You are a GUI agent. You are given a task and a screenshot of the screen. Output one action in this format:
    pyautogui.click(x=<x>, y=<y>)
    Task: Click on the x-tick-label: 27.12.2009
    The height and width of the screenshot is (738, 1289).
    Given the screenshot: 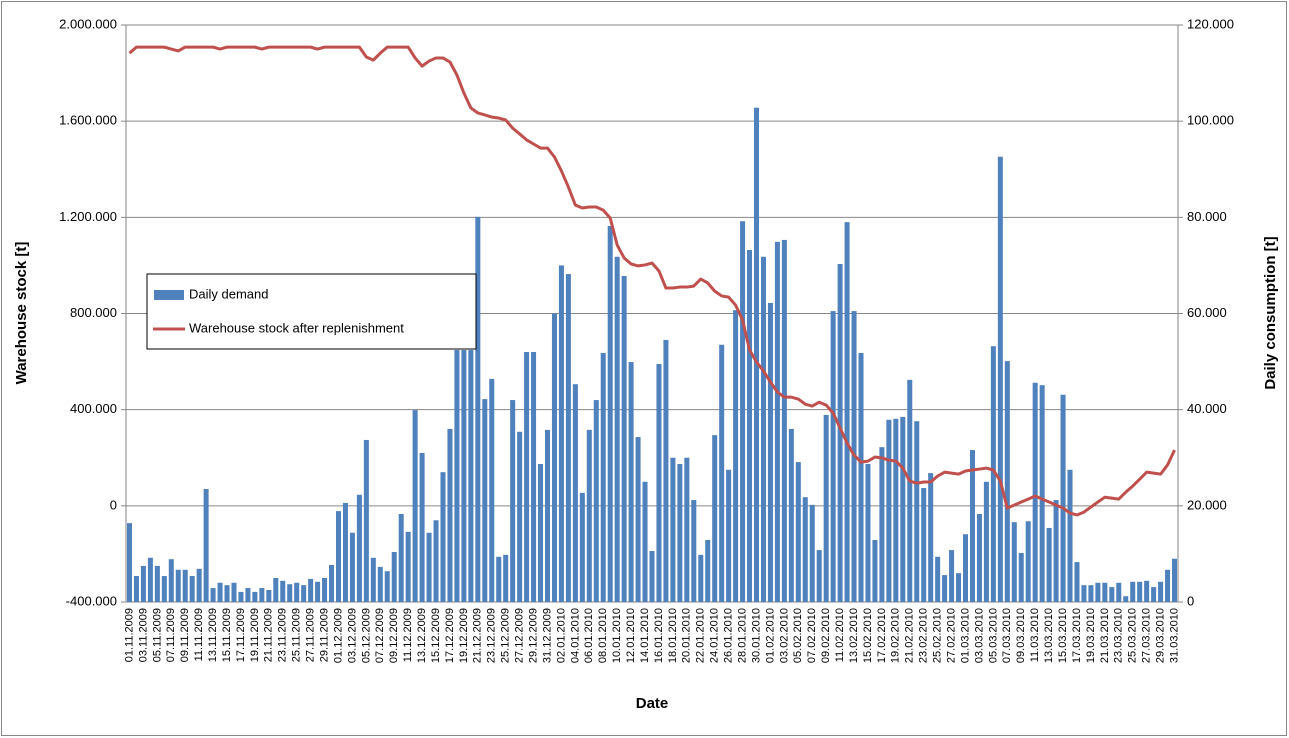 What is the action you would take?
    pyautogui.click(x=520, y=635)
    